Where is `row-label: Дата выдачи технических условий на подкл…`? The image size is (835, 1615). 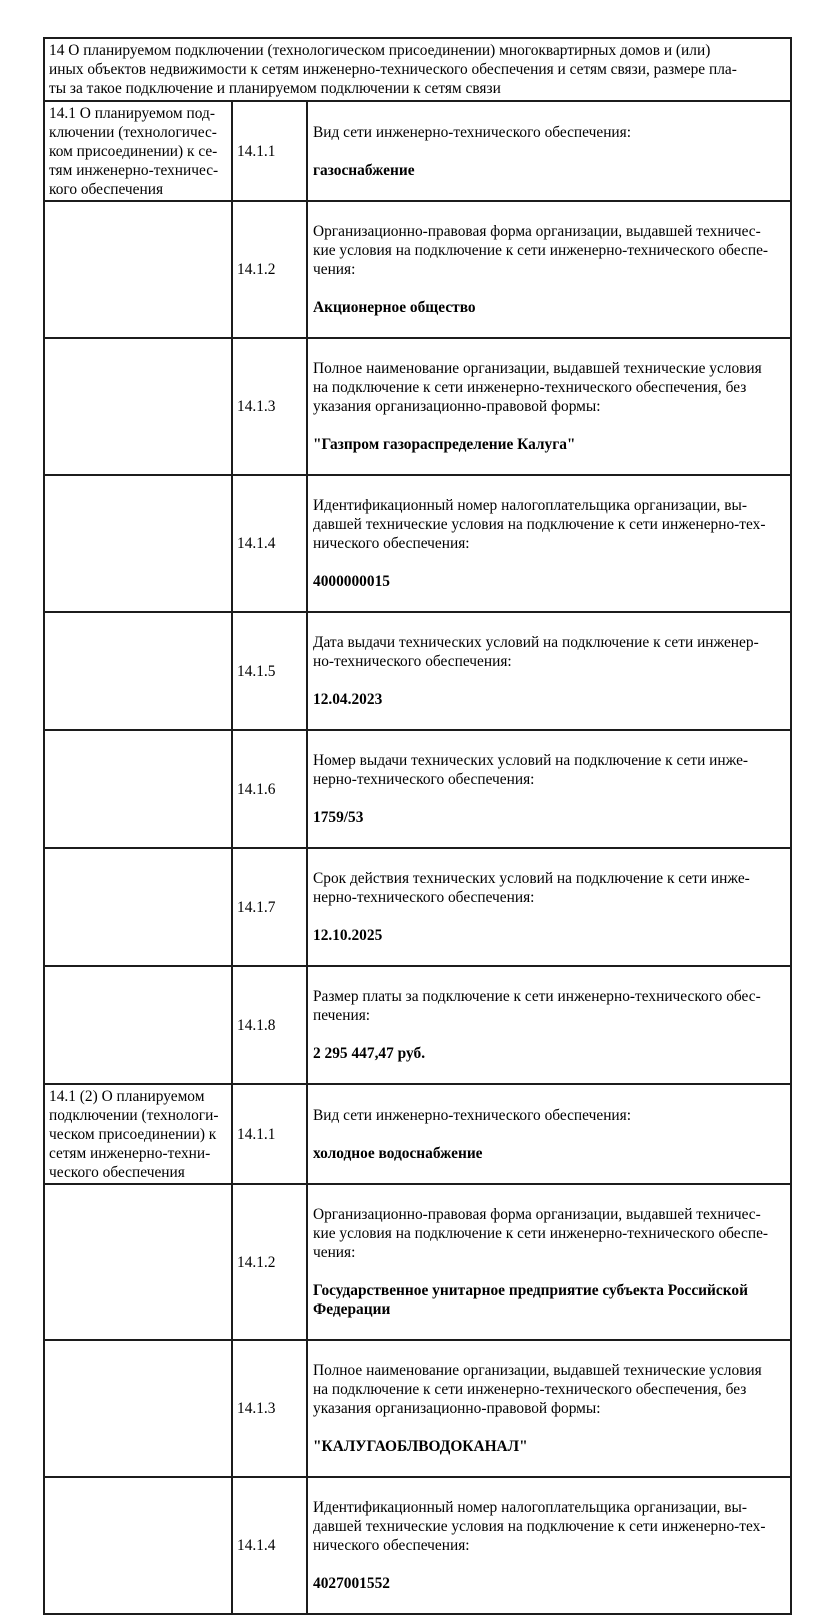 row-label: Дата выдачи технических условий на подкл… is located at coordinates (536, 652).